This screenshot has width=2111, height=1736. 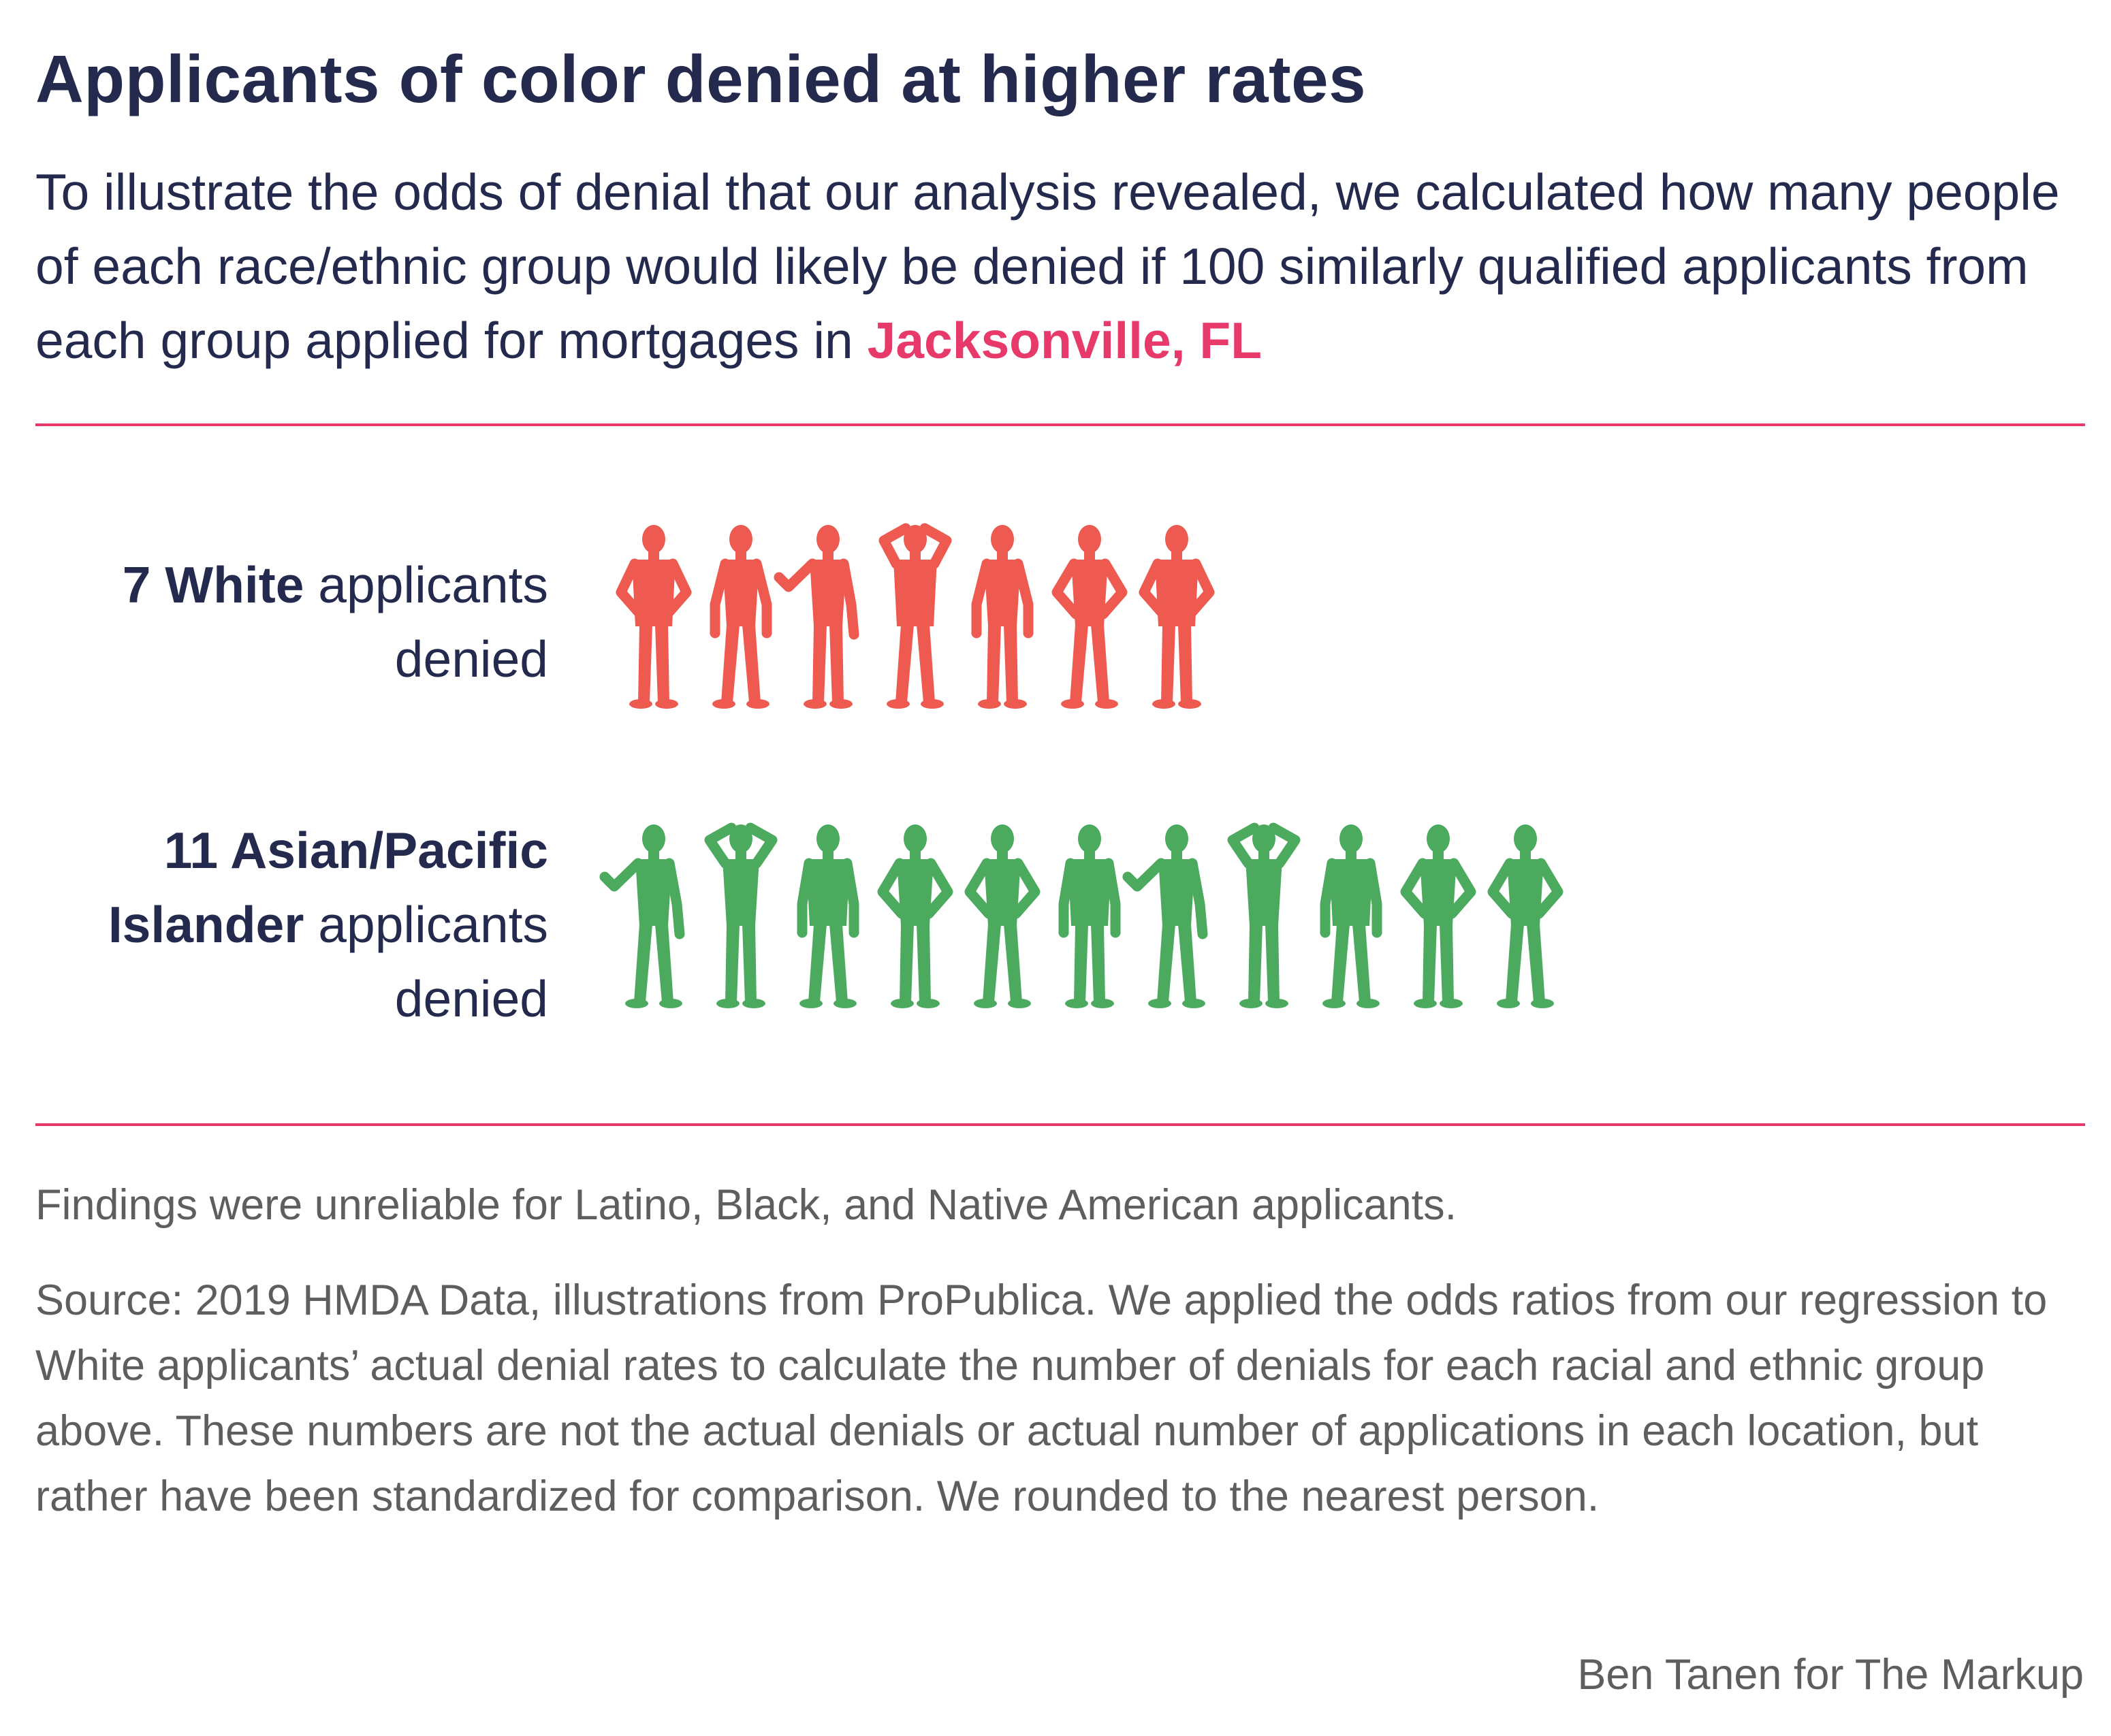 What do you see at coordinates (1065, 340) in the screenshot?
I see `subtitle-place: Jacksonville, FL` at bounding box center [1065, 340].